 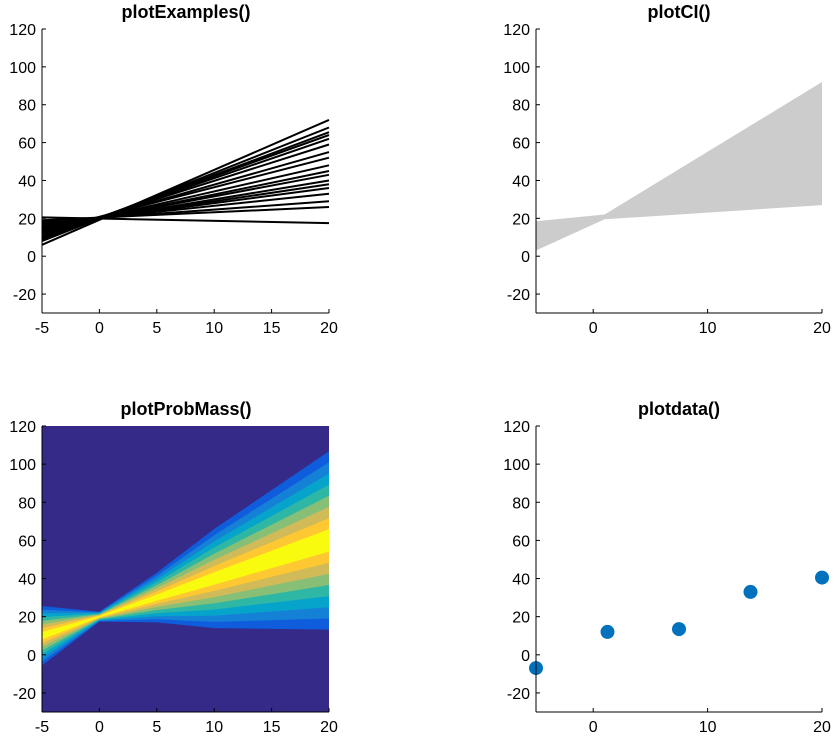 What do you see at coordinates (185, 584) in the screenshot?
I see `density-band` at bounding box center [185, 584].